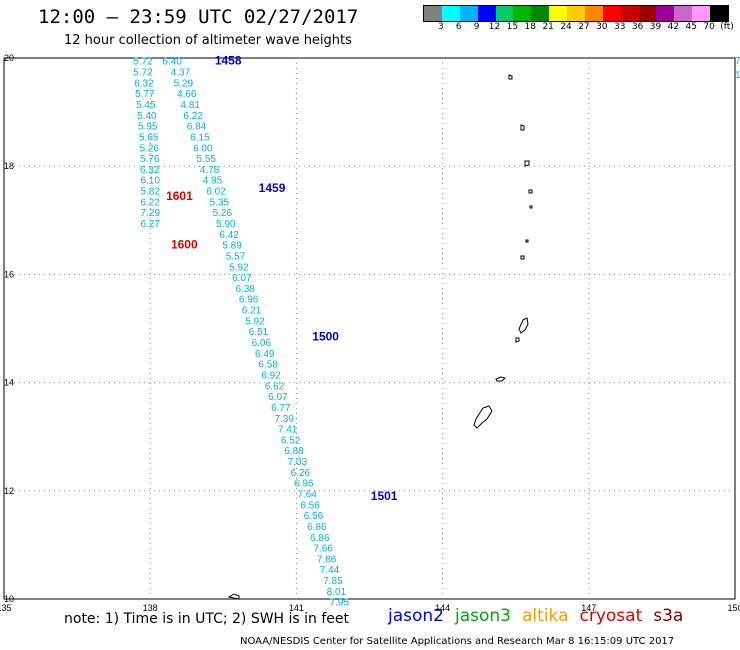  What do you see at coordinates (203, 148) in the screenshot?
I see `swh-value-label: 6.00` at bounding box center [203, 148].